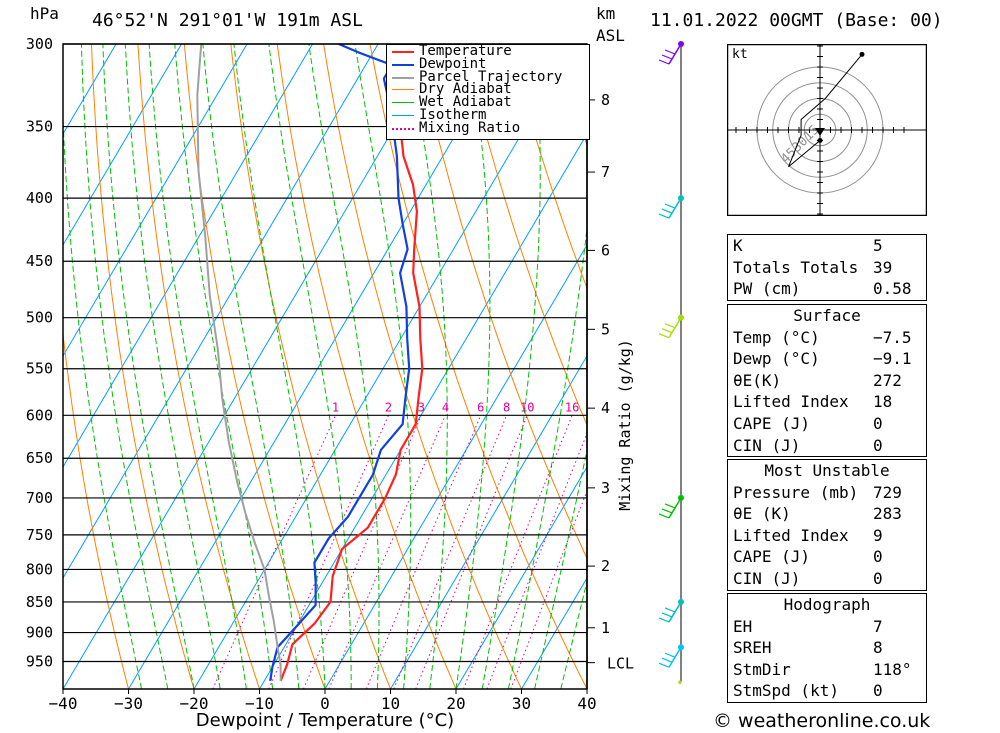  Describe the element at coordinates (762, 669) in the screenshot. I see `hodo-label: StmDir` at that location.